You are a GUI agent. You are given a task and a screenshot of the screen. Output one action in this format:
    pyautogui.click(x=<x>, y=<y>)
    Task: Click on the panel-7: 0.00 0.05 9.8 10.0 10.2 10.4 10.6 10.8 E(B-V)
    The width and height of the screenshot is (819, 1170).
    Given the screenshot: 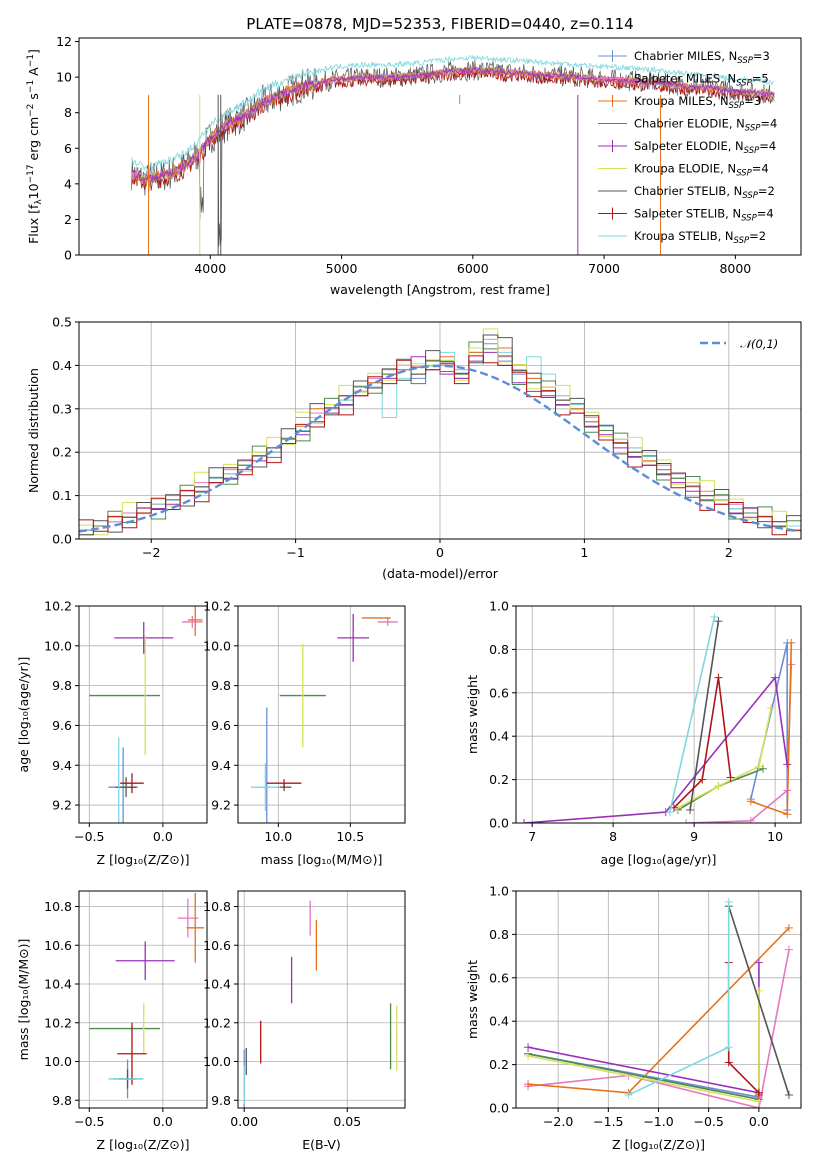 What is the action you would take?
    pyautogui.click(x=304, y=1021)
    